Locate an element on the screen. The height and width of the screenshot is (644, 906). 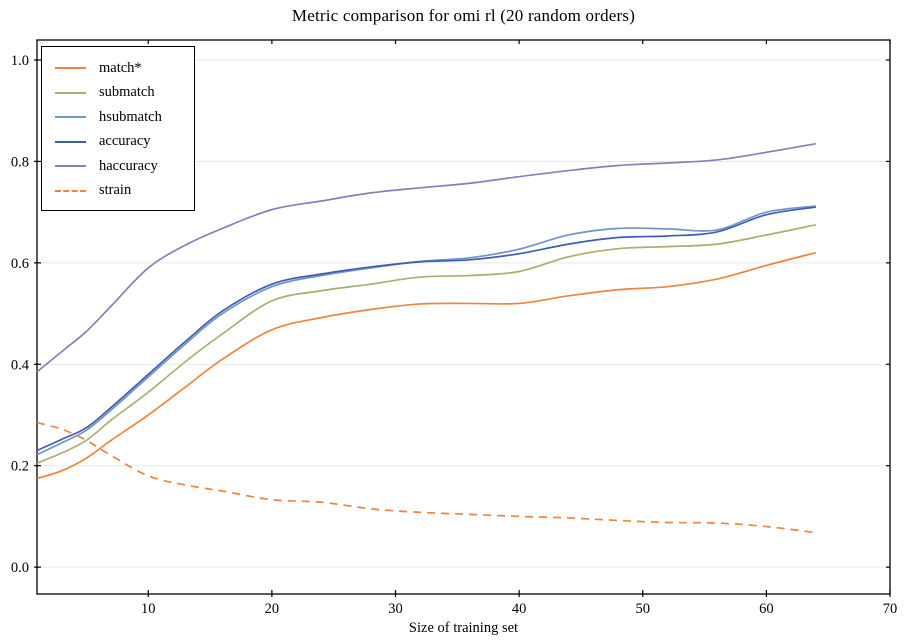
x-tick-label: 60 is located at coordinates (766, 609).